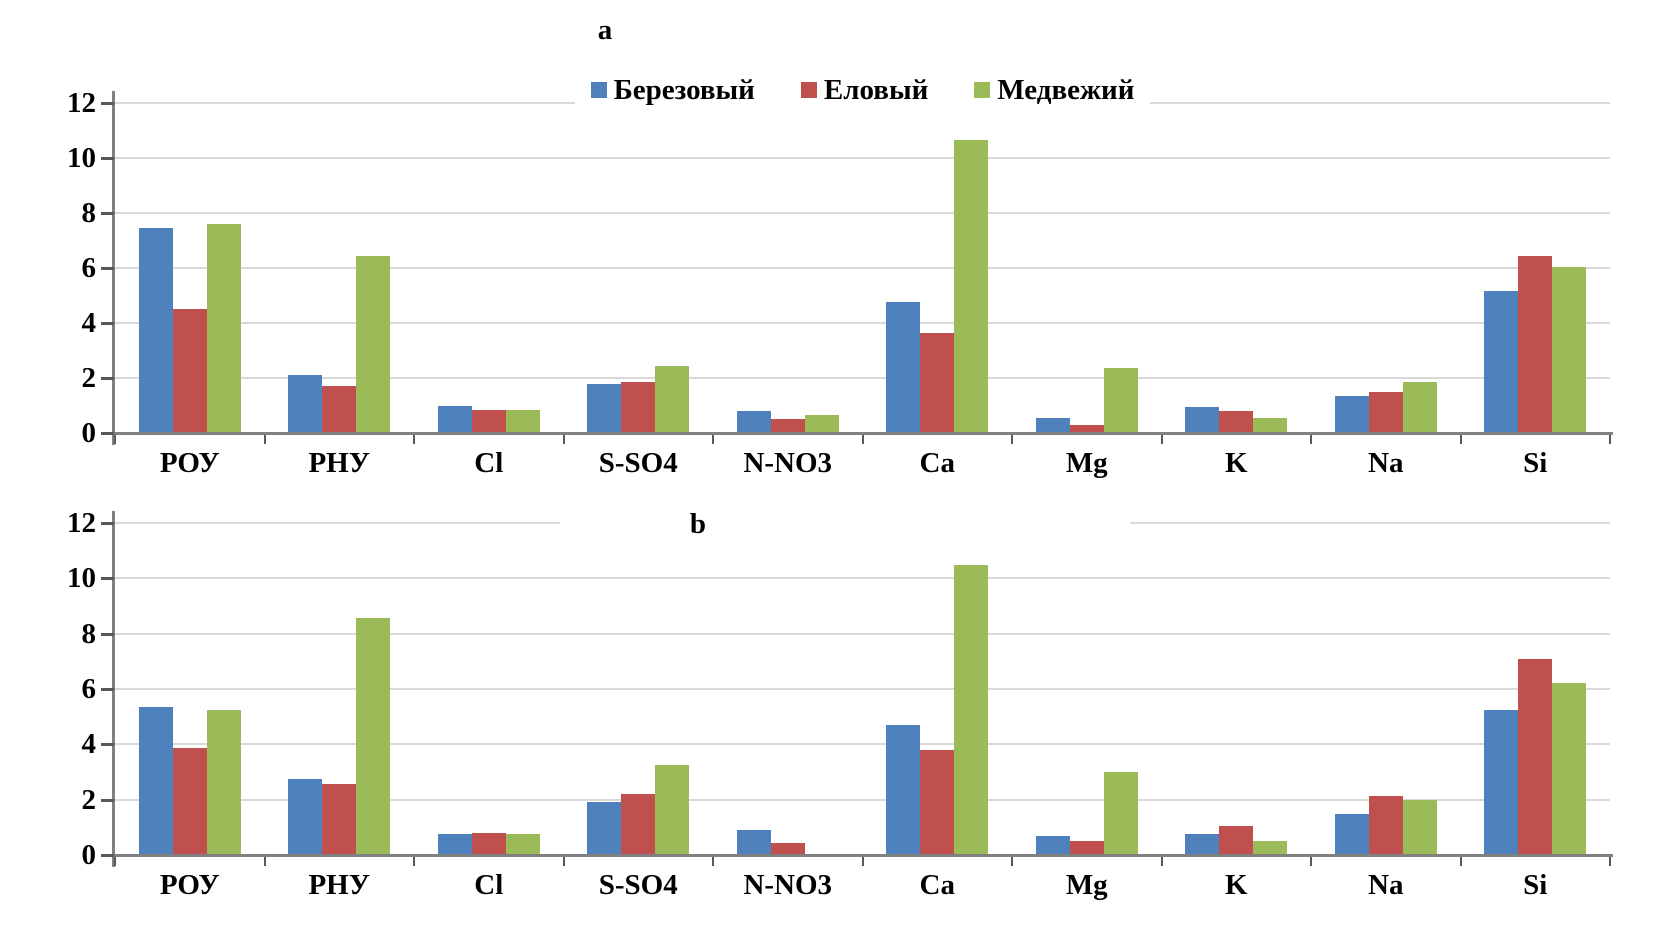  Describe the element at coordinates (1066, 89) in the screenshot. I see `legend-item-label: Медвежий` at that location.